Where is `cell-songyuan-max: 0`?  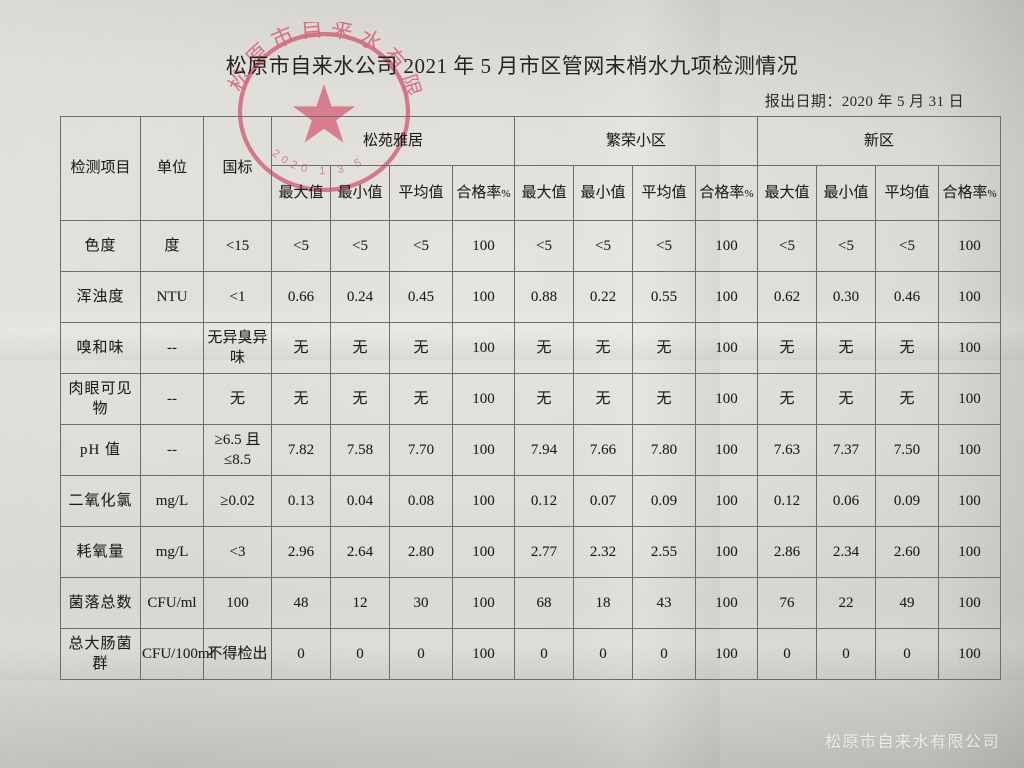
cell-songyuan-max: 0 is located at coordinates (301, 654).